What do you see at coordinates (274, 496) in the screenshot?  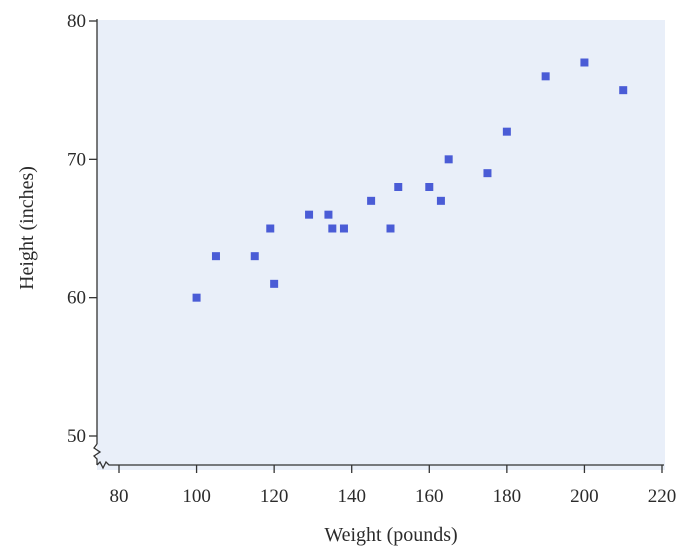 I see `x-tick-label: 120` at bounding box center [274, 496].